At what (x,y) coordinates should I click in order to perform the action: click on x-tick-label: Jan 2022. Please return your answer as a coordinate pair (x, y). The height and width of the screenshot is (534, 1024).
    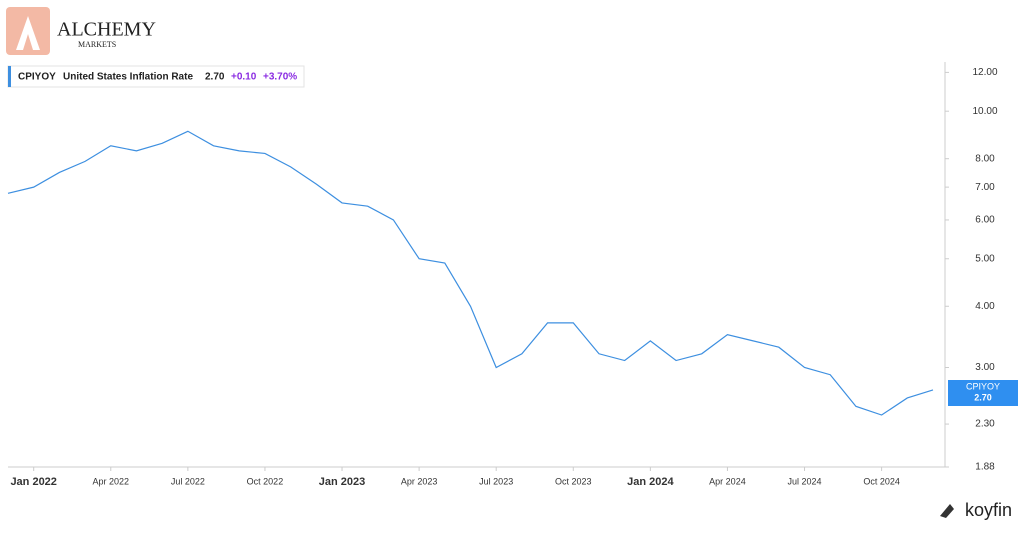
    Looking at the image, I should click on (33, 482).